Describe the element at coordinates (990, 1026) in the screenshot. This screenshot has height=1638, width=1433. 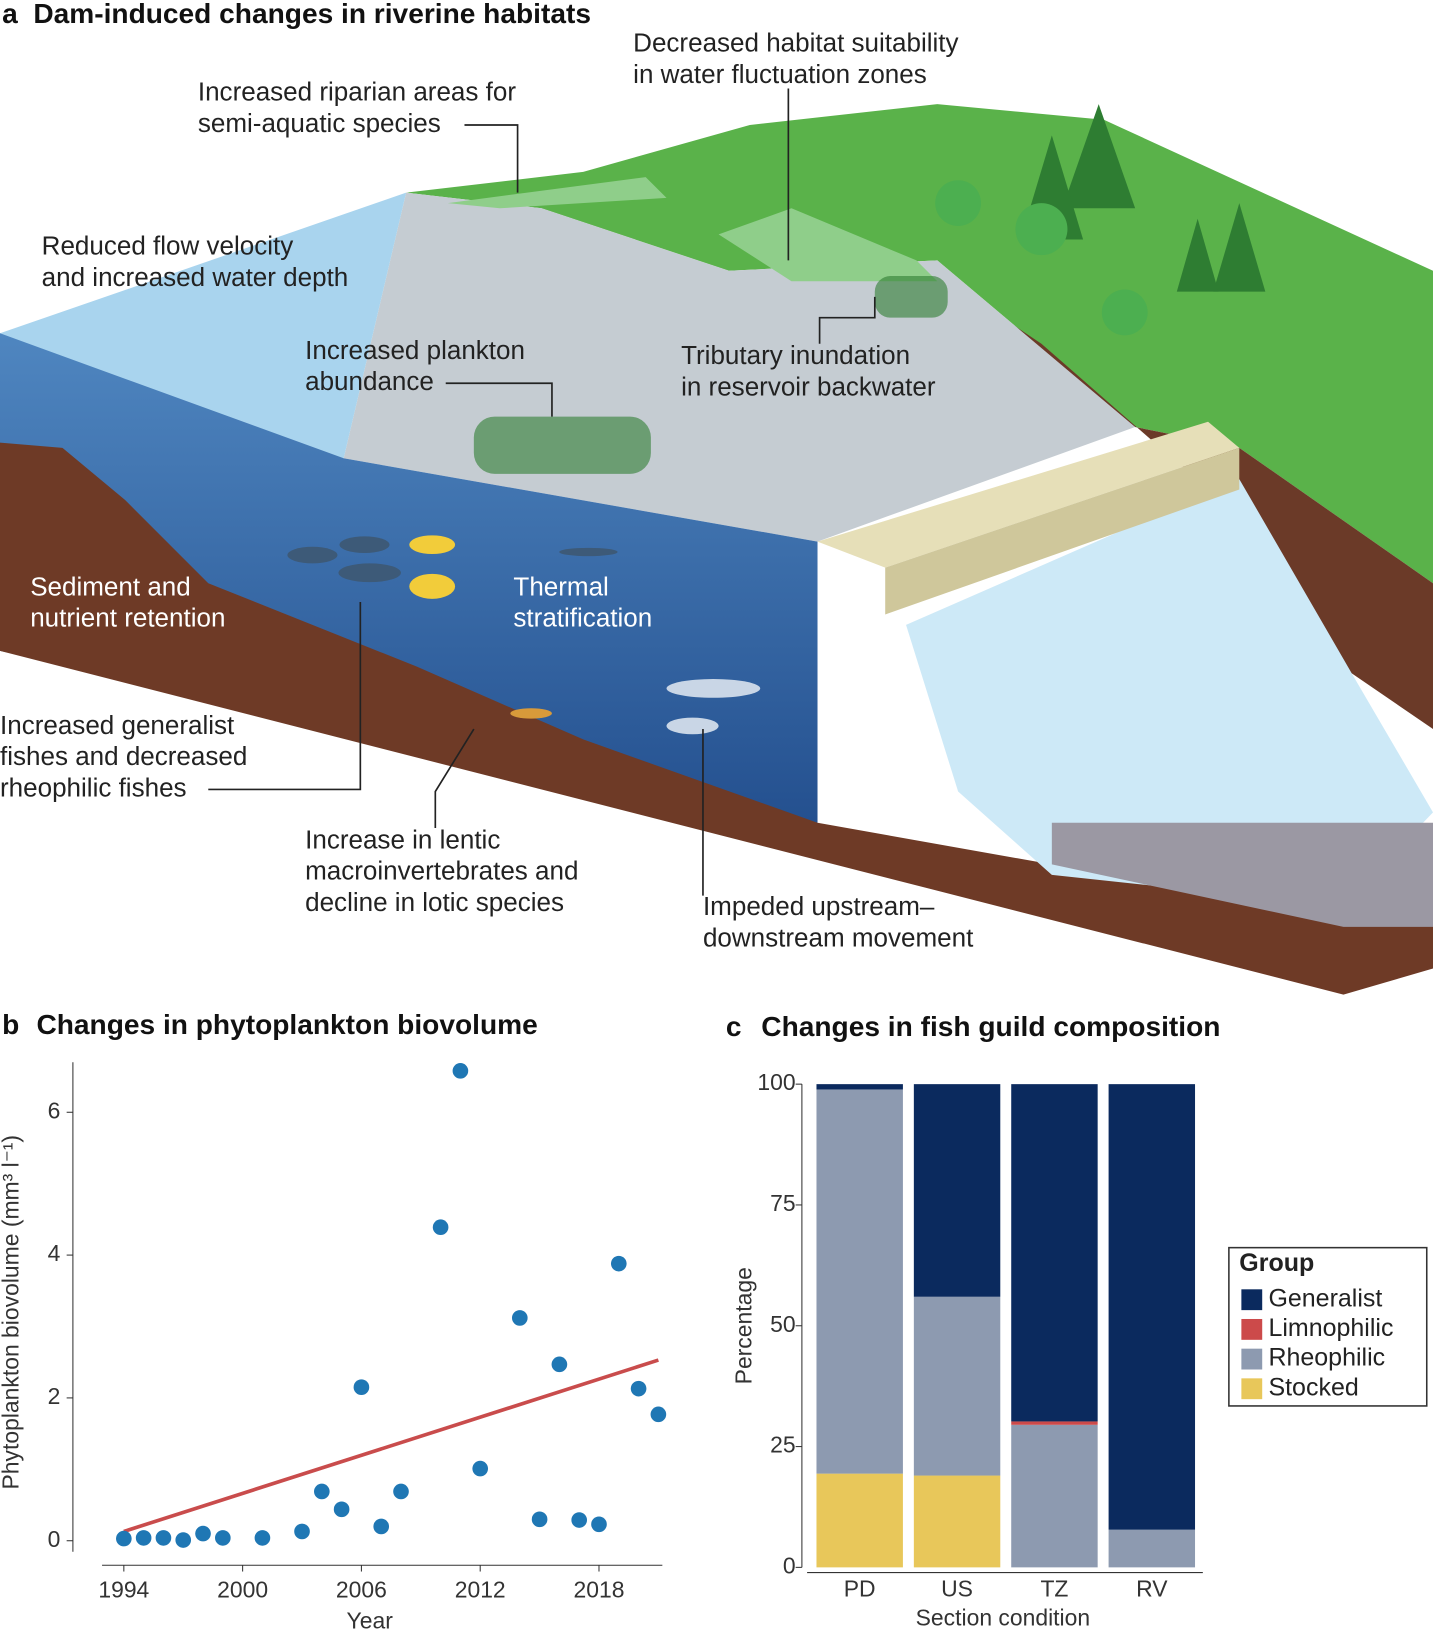
I see `panel-title: Changes in fish guild composition` at that location.